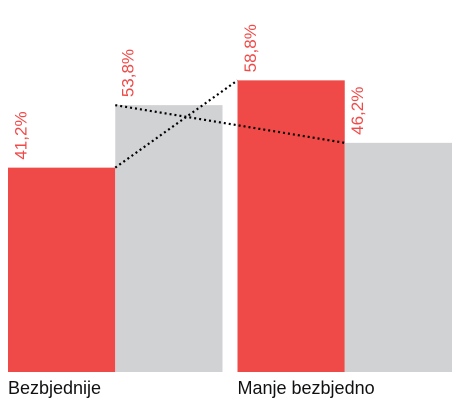 Image resolution: width=452 pixels, height=401 pixels. What do you see at coordinates (128, 73) in the screenshot?
I see `value-label: 53,8%` at bounding box center [128, 73].